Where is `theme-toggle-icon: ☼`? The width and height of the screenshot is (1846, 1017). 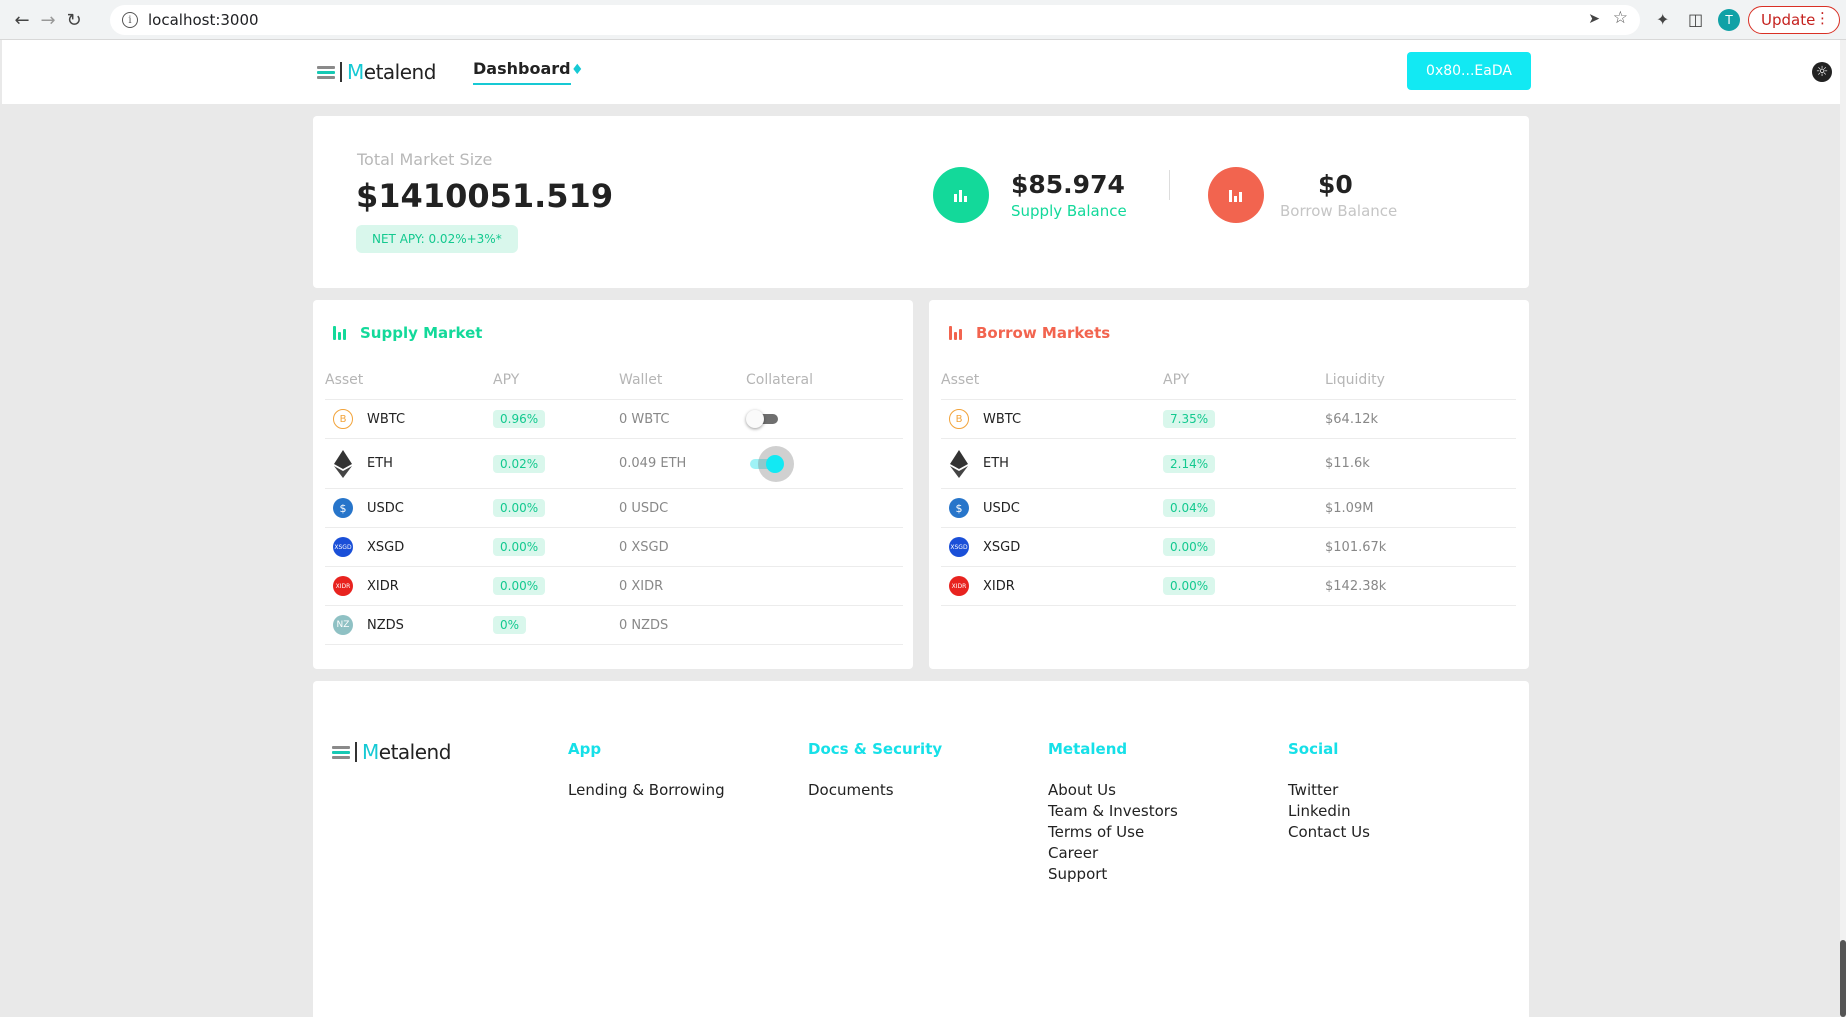
theme-toggle-icon: ☼ is located at coordinates (1822, 72).